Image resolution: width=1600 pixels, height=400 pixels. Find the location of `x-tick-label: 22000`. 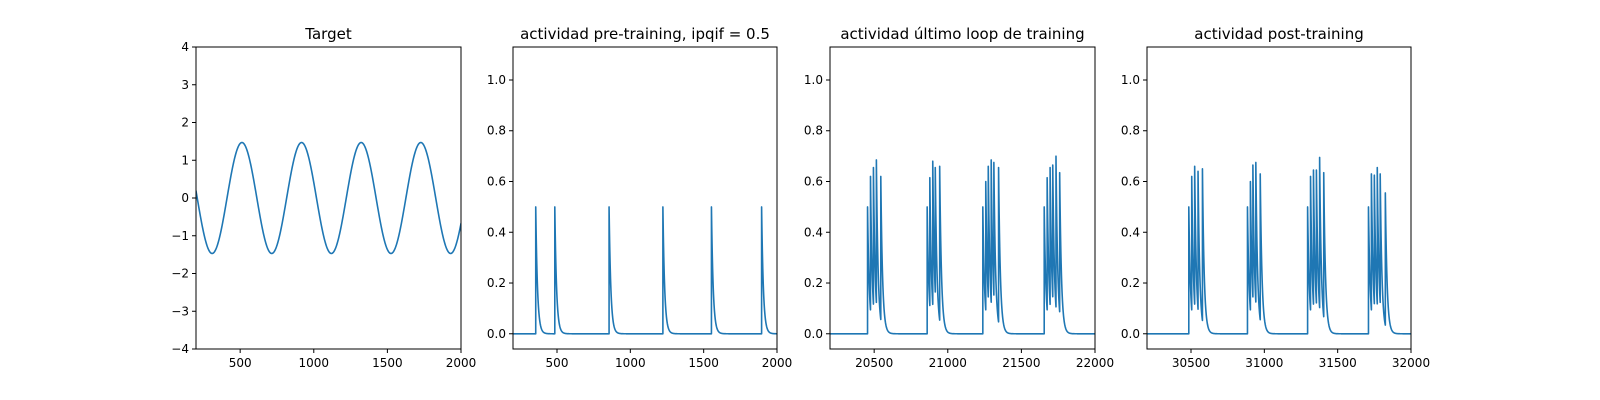

x-tick-label: 22000 is located at coordinates (1095, 363).